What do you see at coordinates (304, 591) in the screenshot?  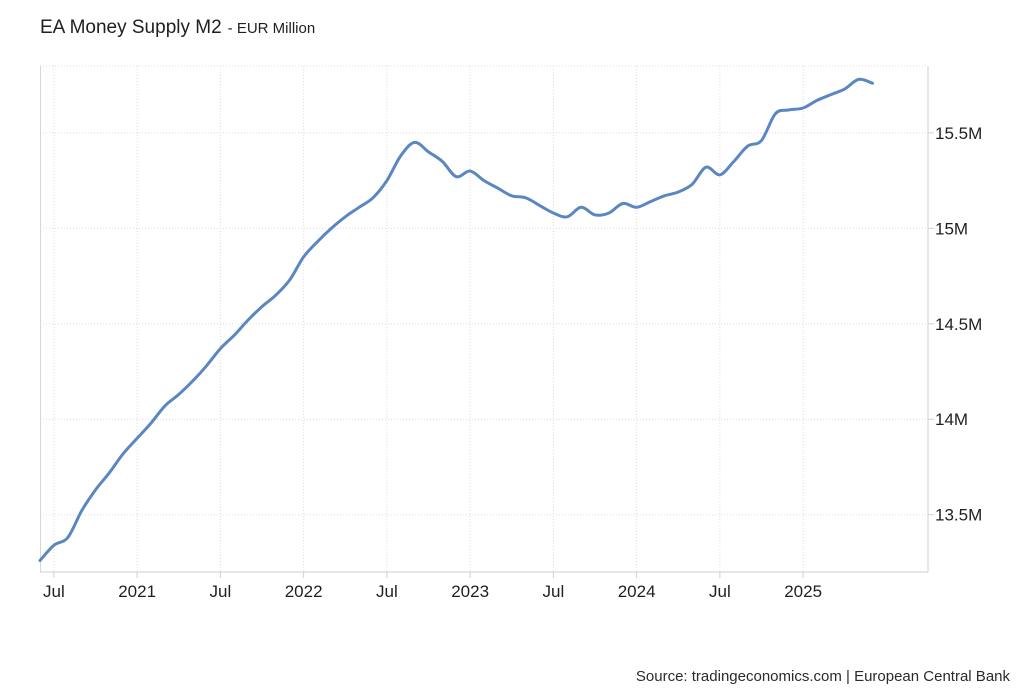 I see `x-tick-label: 2022` at bounding box center [304, 591].